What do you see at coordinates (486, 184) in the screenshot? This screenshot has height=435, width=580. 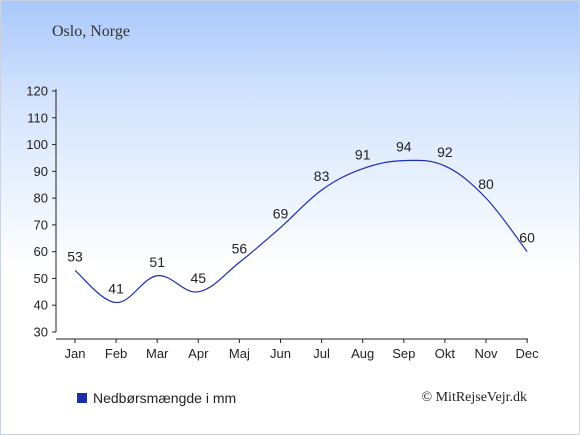 I see `data-label: 80` at bounding box center [486, 184].